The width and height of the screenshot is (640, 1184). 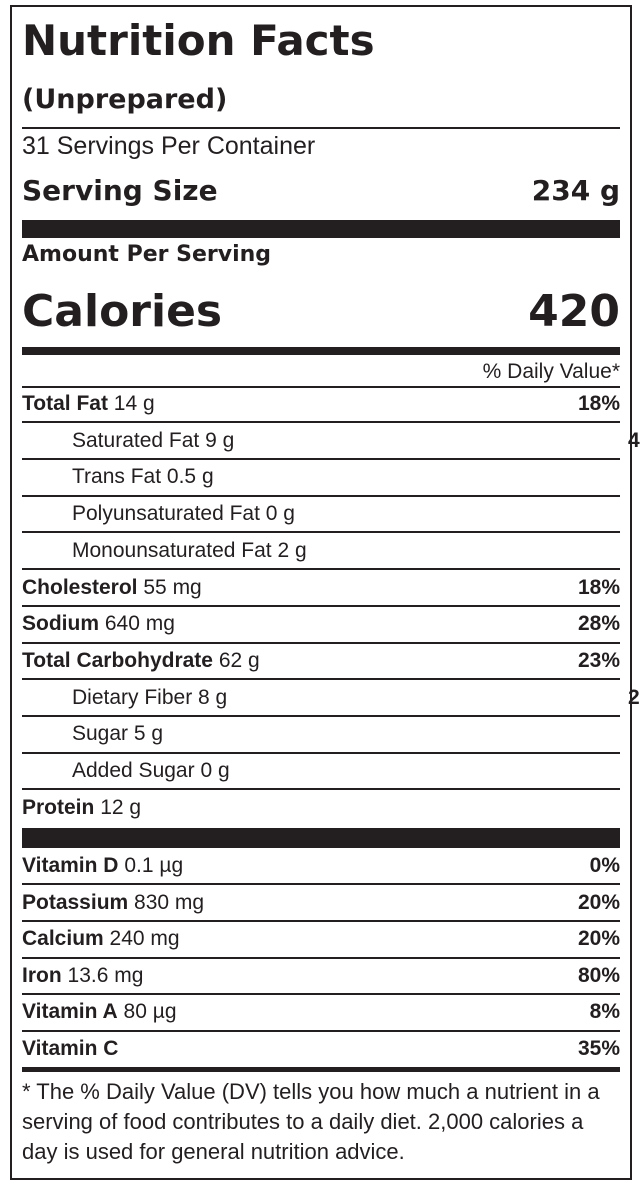 What do you see at coordinates (198, 40) in the screenshot?
I see `title: Nutrition Facts` at bounding box center [198, 40].